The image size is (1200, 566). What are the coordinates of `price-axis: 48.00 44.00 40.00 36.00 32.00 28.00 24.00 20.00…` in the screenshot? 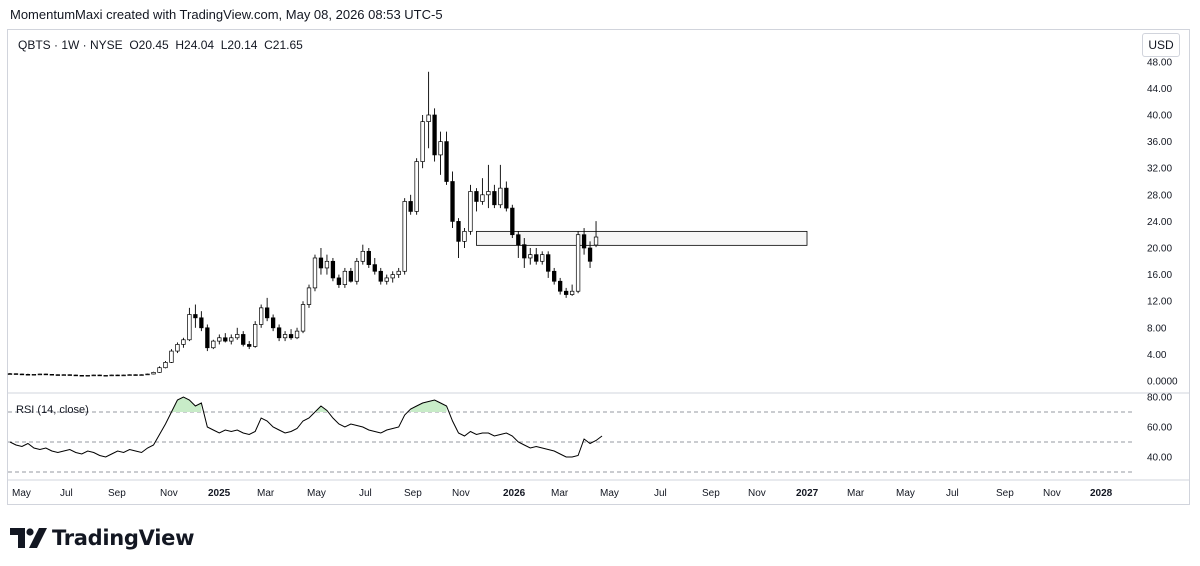 It's located at (1162, 222).